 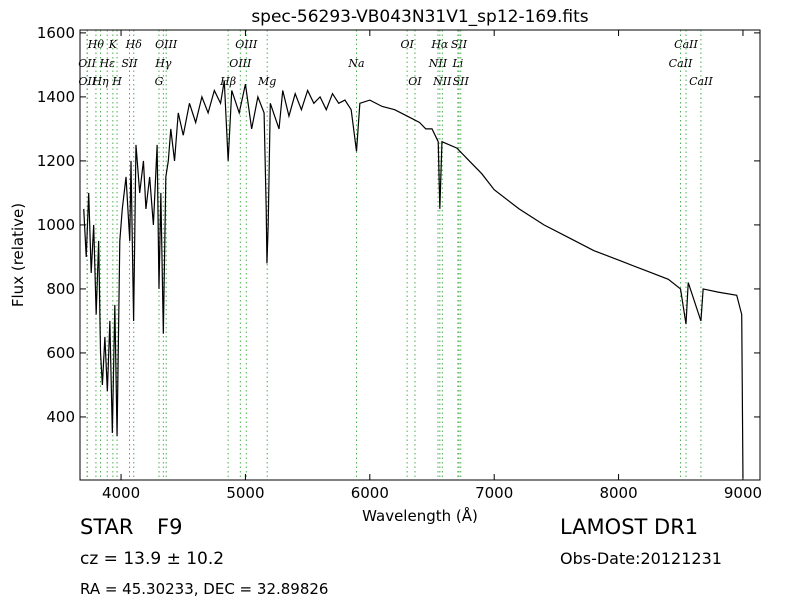 I want to click on spectral-line-label: Hγ, so click(x=163, y=63).